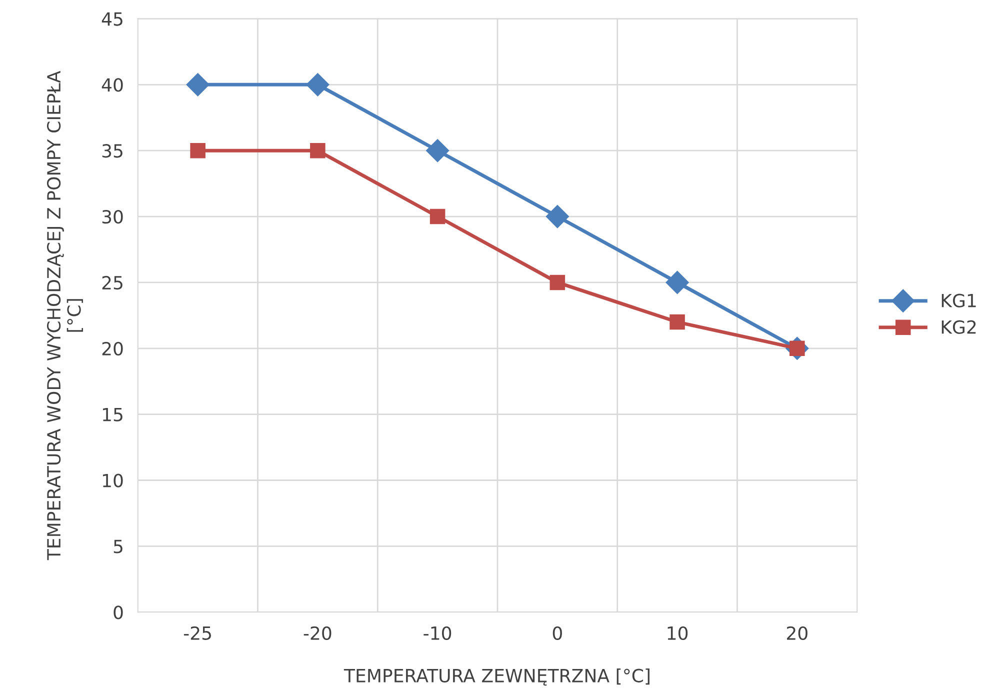 The width and height of the screenshot is (992, 694). I want to click on y-tick-label: 35, so click(112, 151).